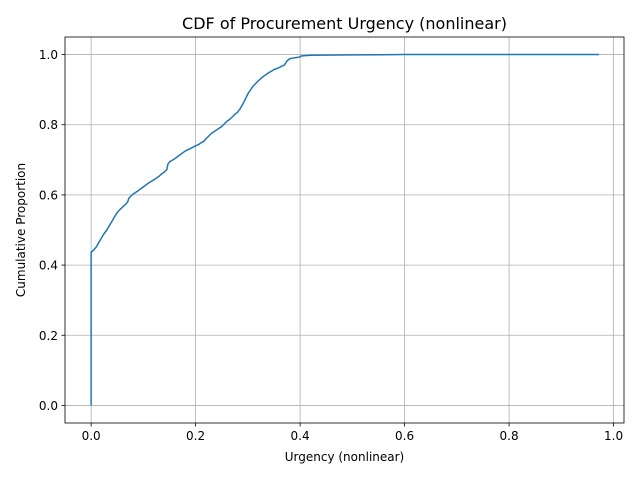 The height and width of the screenshot is (480, 640). What do you see at coordinates (344, 23) in the screenshot?
I see `chart-title: CDF of Procurement Urgency (nonlinear)` at bounding box center [344, 23].